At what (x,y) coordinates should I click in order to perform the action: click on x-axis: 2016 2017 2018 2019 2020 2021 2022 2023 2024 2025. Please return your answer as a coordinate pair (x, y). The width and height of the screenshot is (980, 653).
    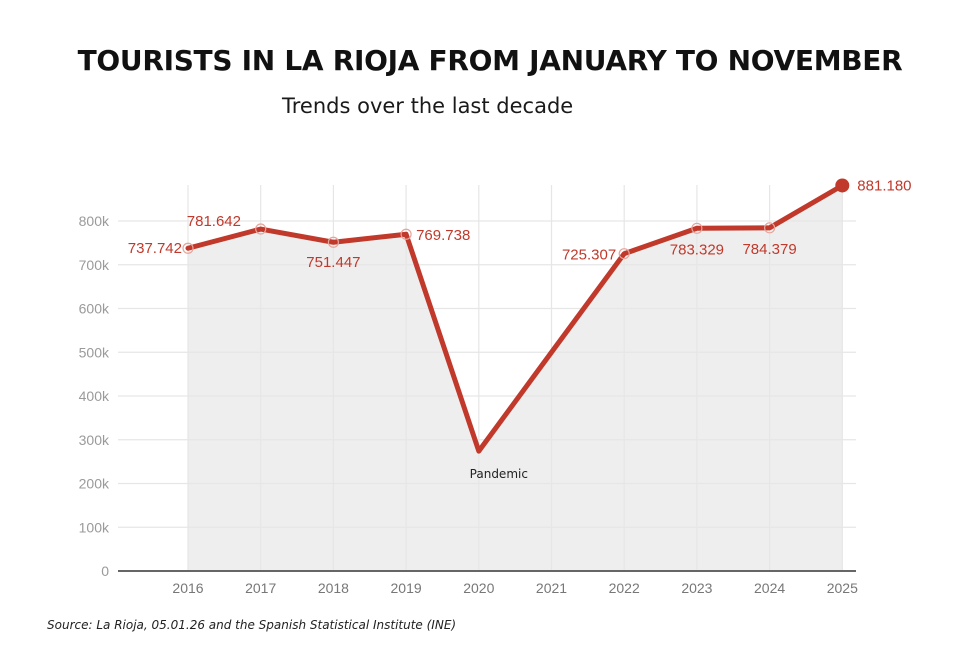
    Looking at the image, I should click on (488, 583).